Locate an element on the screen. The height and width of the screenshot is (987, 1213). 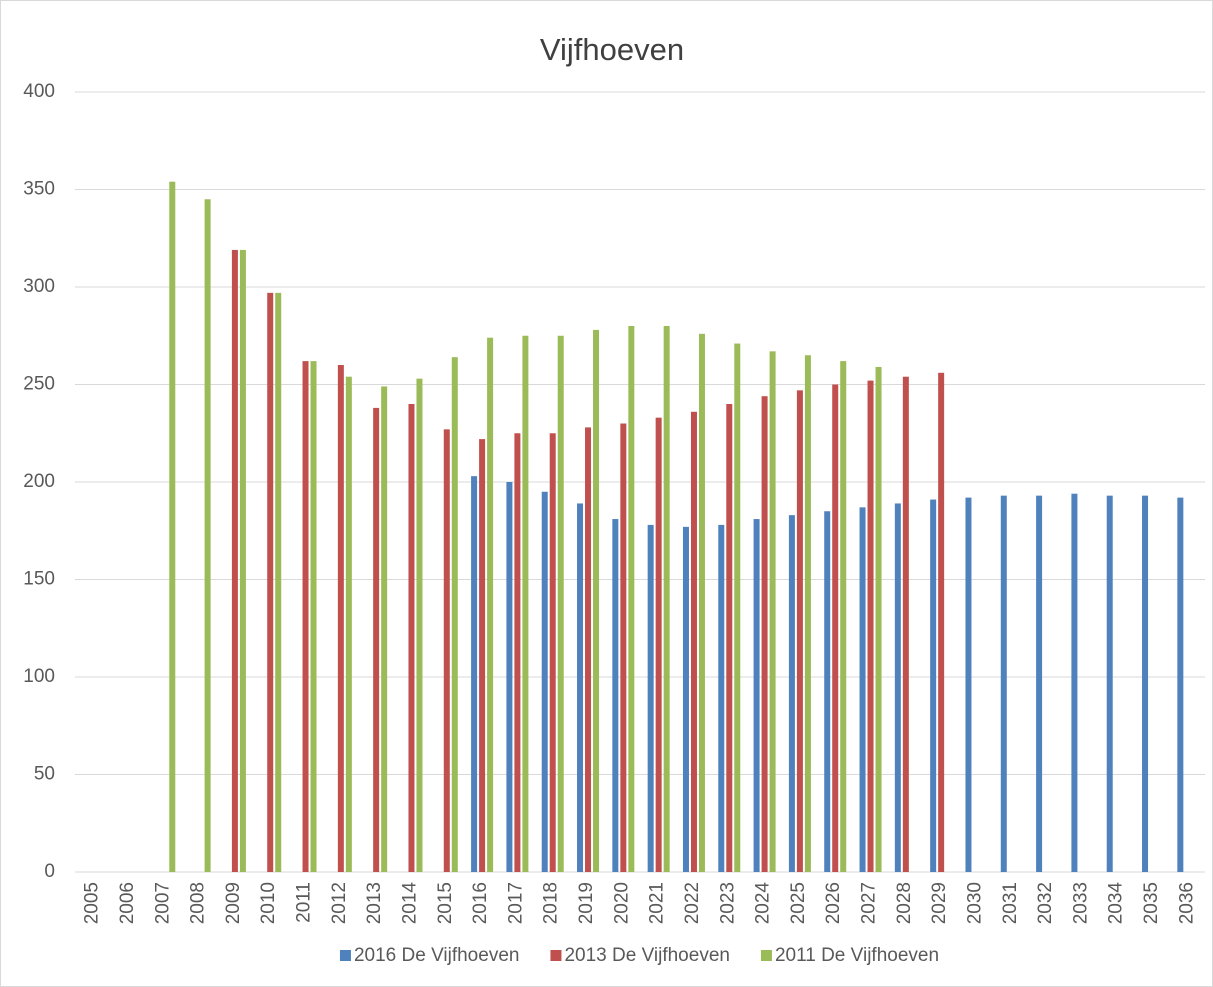
x-tick-label: 2017 is located at coordinates (515, 903).